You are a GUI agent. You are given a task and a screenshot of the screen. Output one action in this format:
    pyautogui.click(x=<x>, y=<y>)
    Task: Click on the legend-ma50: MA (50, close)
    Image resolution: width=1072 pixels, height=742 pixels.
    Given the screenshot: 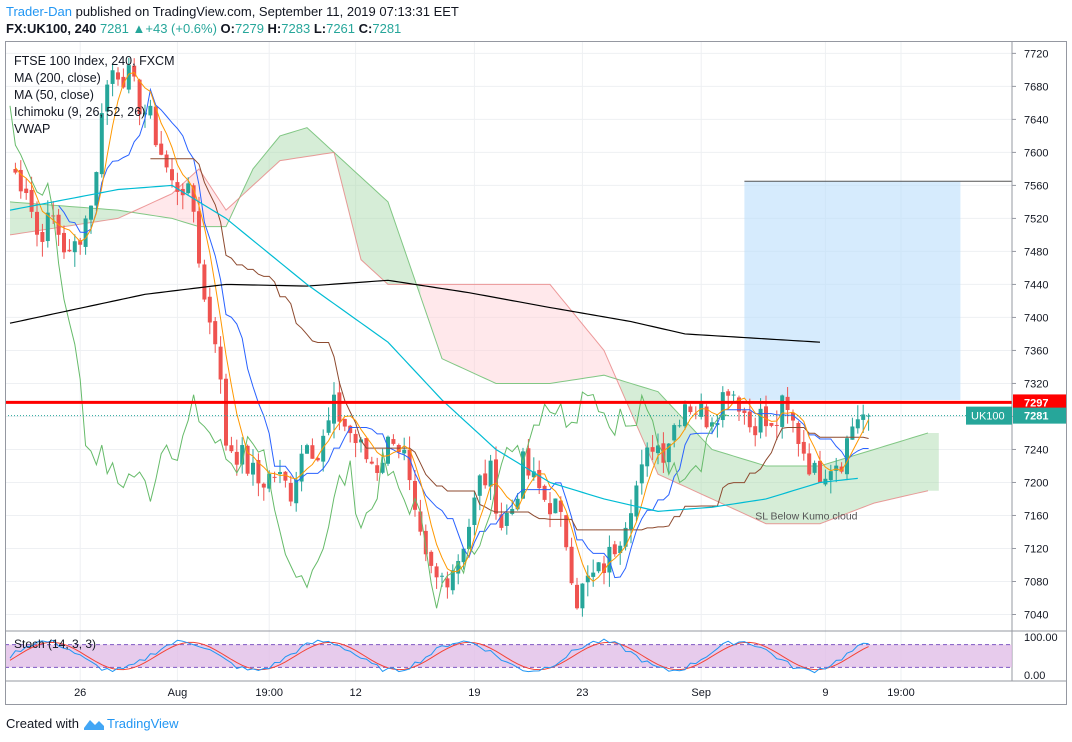 What is the action you would take?
    pyautogui.click(x=54, y=95)
    